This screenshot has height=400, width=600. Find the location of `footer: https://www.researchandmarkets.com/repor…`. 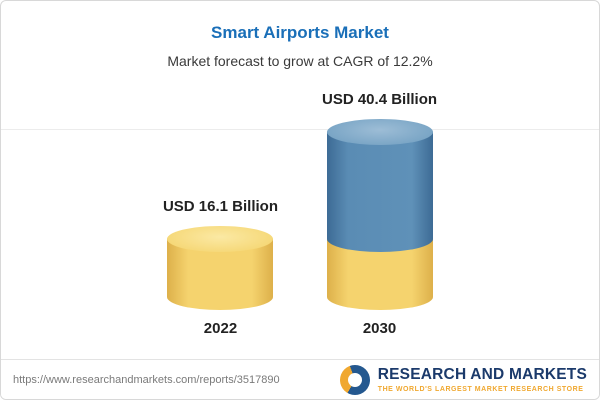

footer: https://www.researchandmarkets.com/repor… is located at coordinates (300, 379).